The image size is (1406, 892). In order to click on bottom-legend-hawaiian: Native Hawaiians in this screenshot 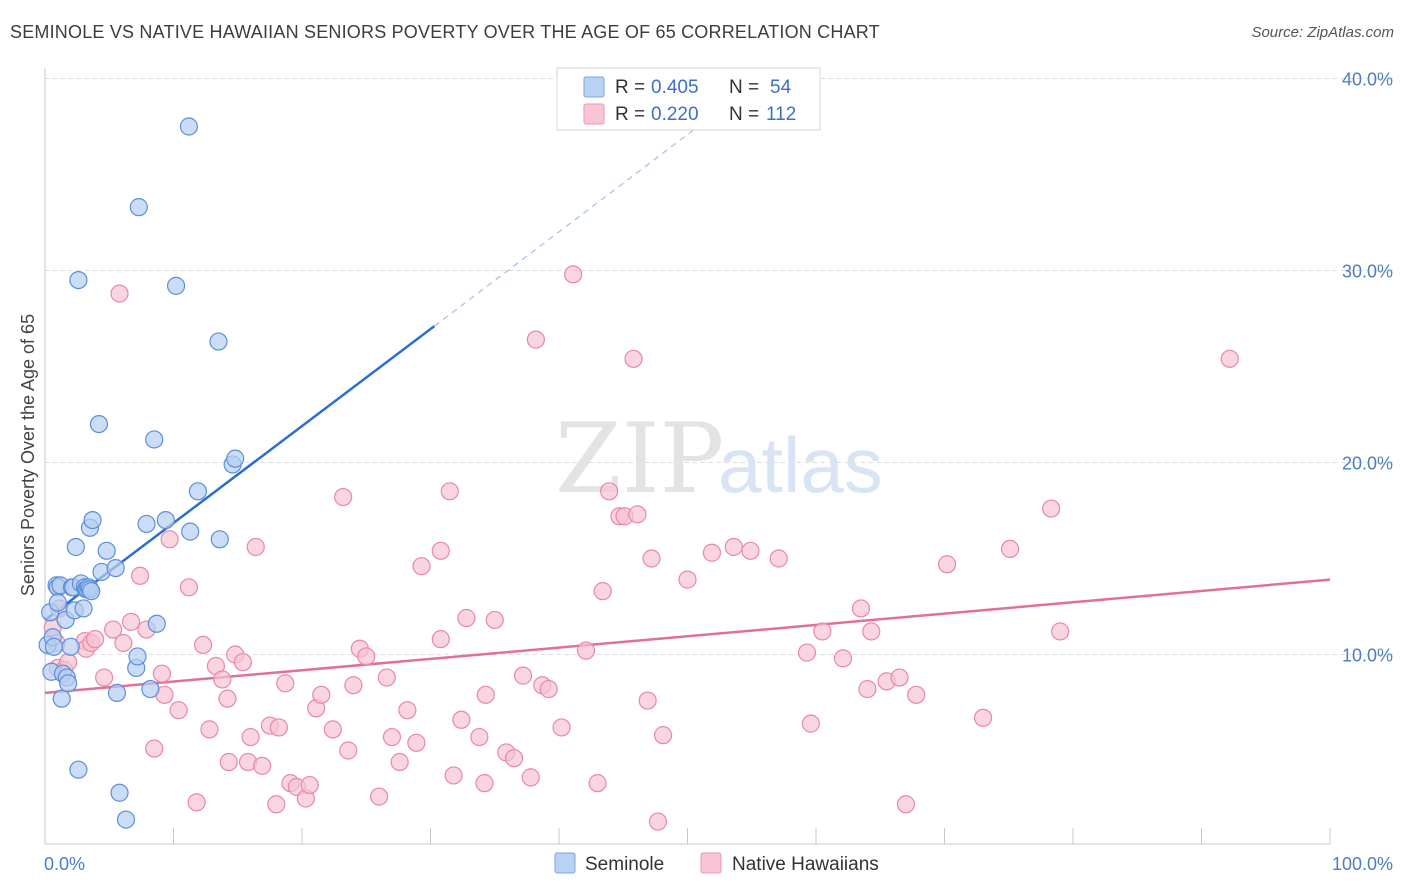, I will do `click(805, 864)`.